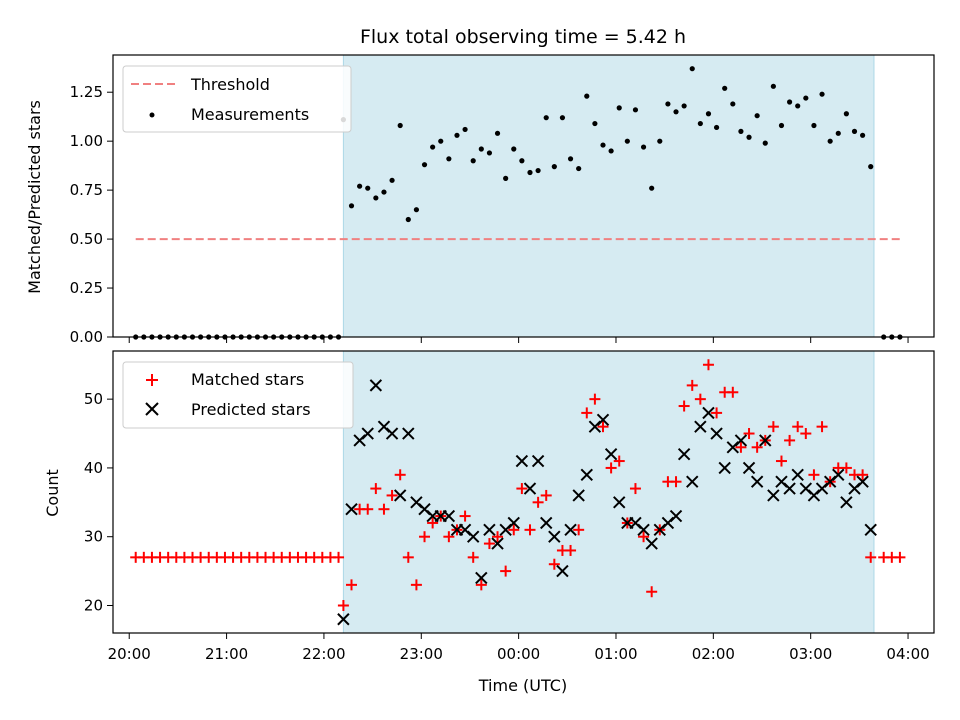 This screenshot has height=720, width=960. Describe the element at coordinates (129, 654) in the screenshot. I see `x-tick-label: 20:00` at that location.